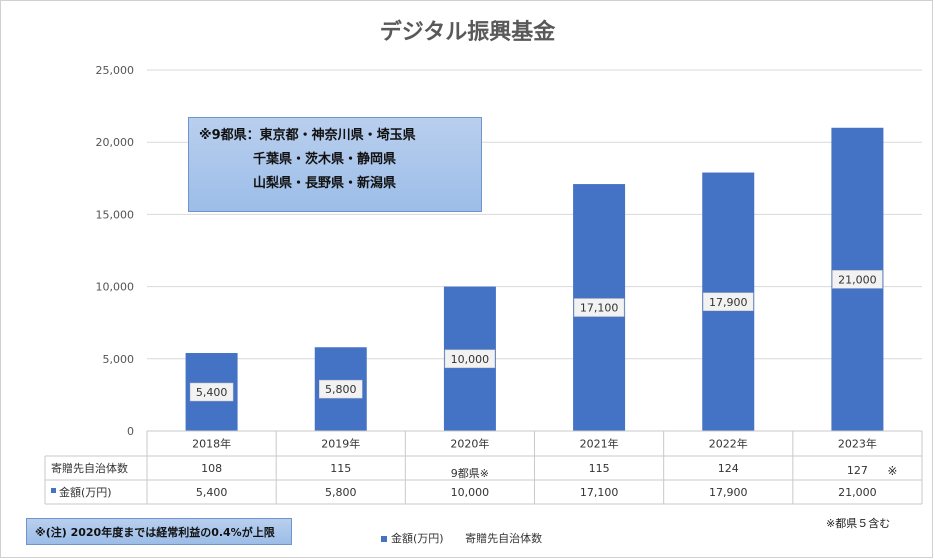 Image resolution: width=935 pixels, height=560 pixels. Describe the element at coordinates (417, 538) in the screenshot. I see `legend-item: 金額(万円)` at that location.